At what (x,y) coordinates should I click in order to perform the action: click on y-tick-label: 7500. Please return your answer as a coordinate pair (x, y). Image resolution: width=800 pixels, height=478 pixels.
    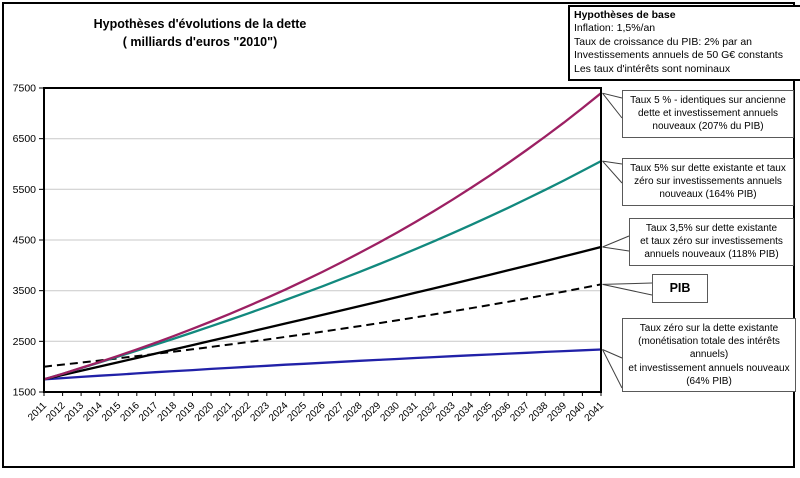
    Looking at the image, I should click on (25, 89).